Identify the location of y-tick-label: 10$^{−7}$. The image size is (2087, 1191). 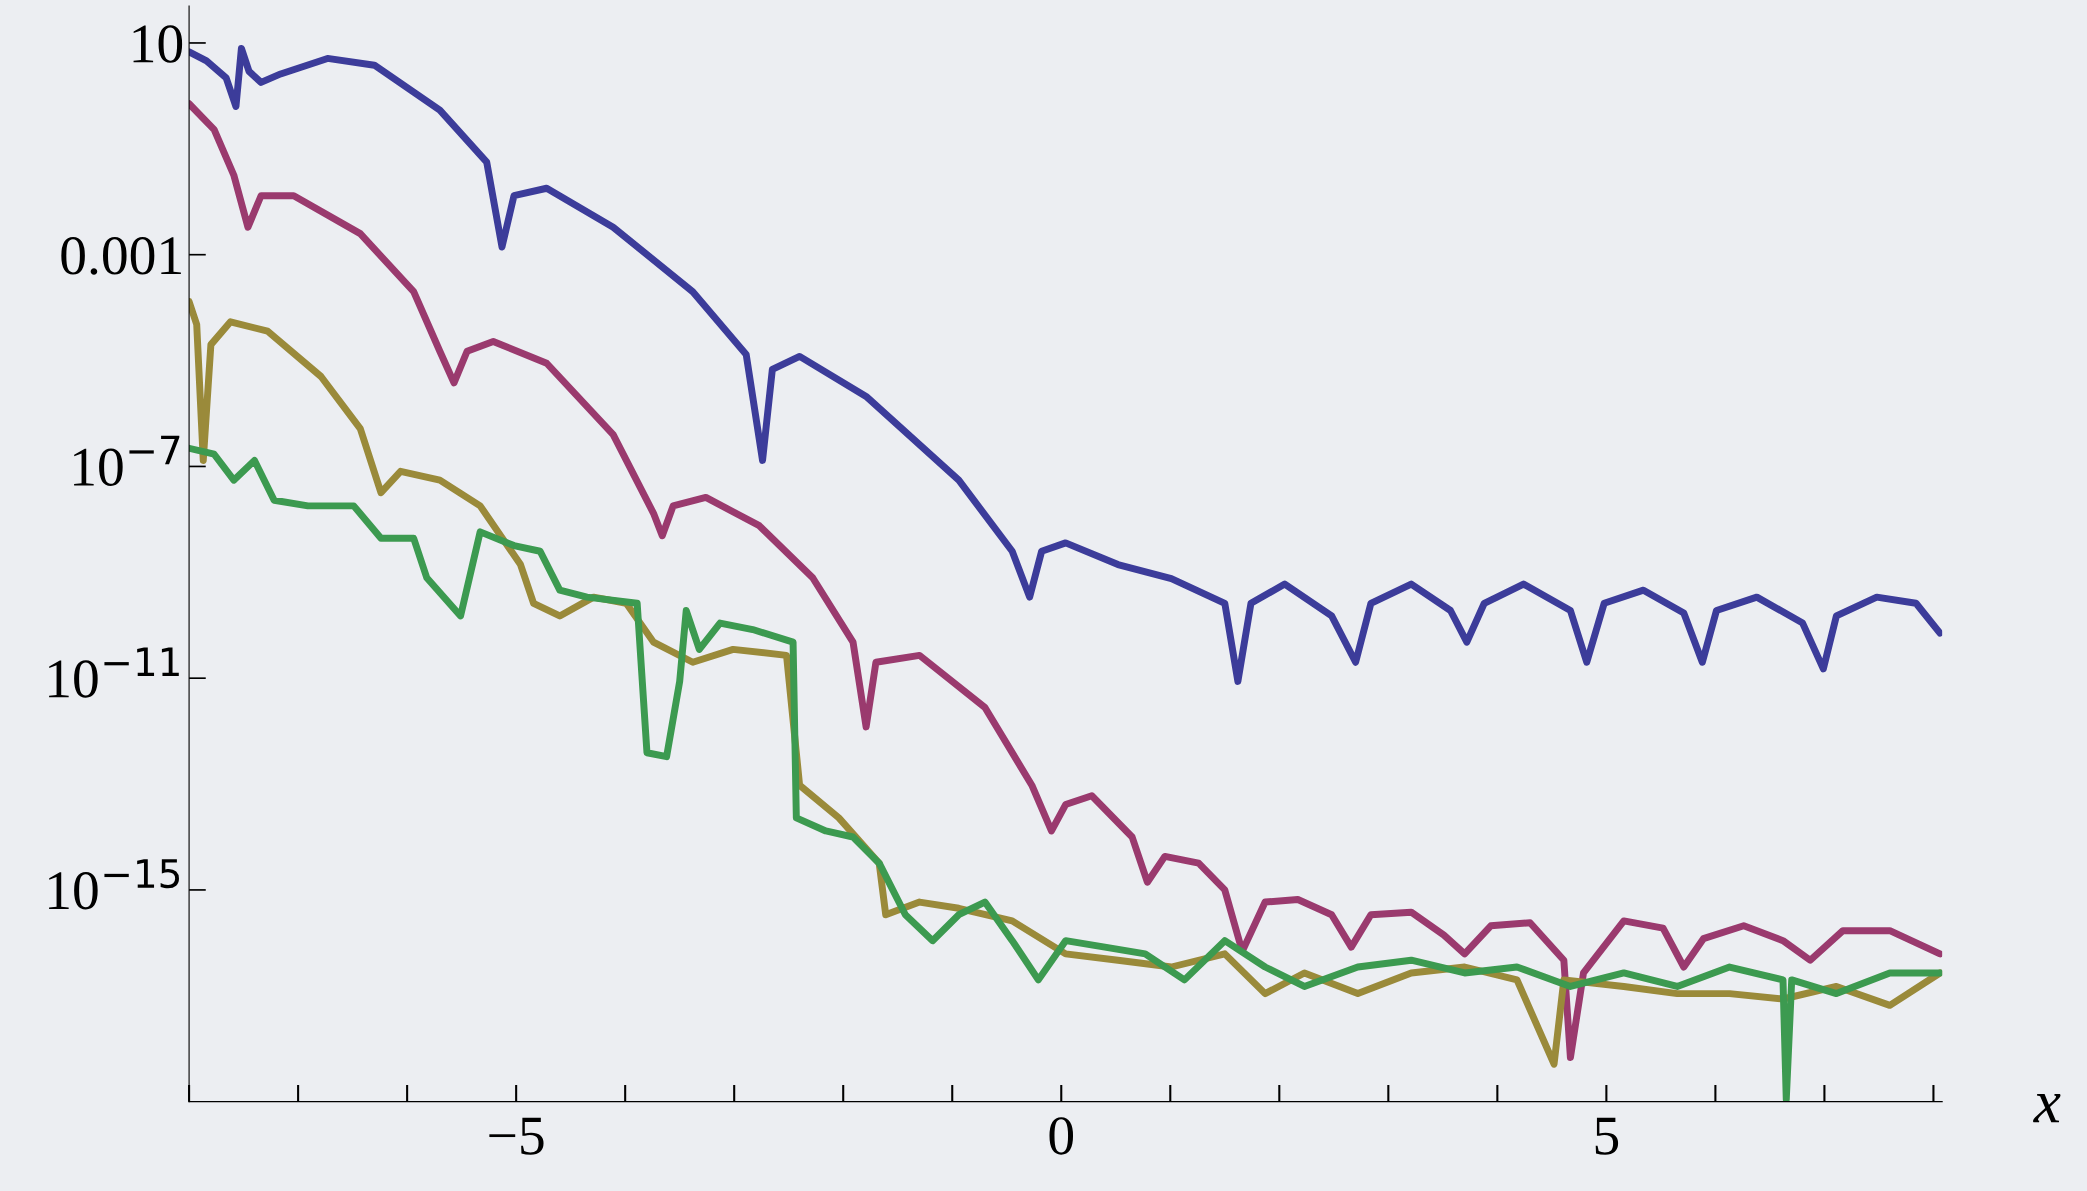
(127, 460).